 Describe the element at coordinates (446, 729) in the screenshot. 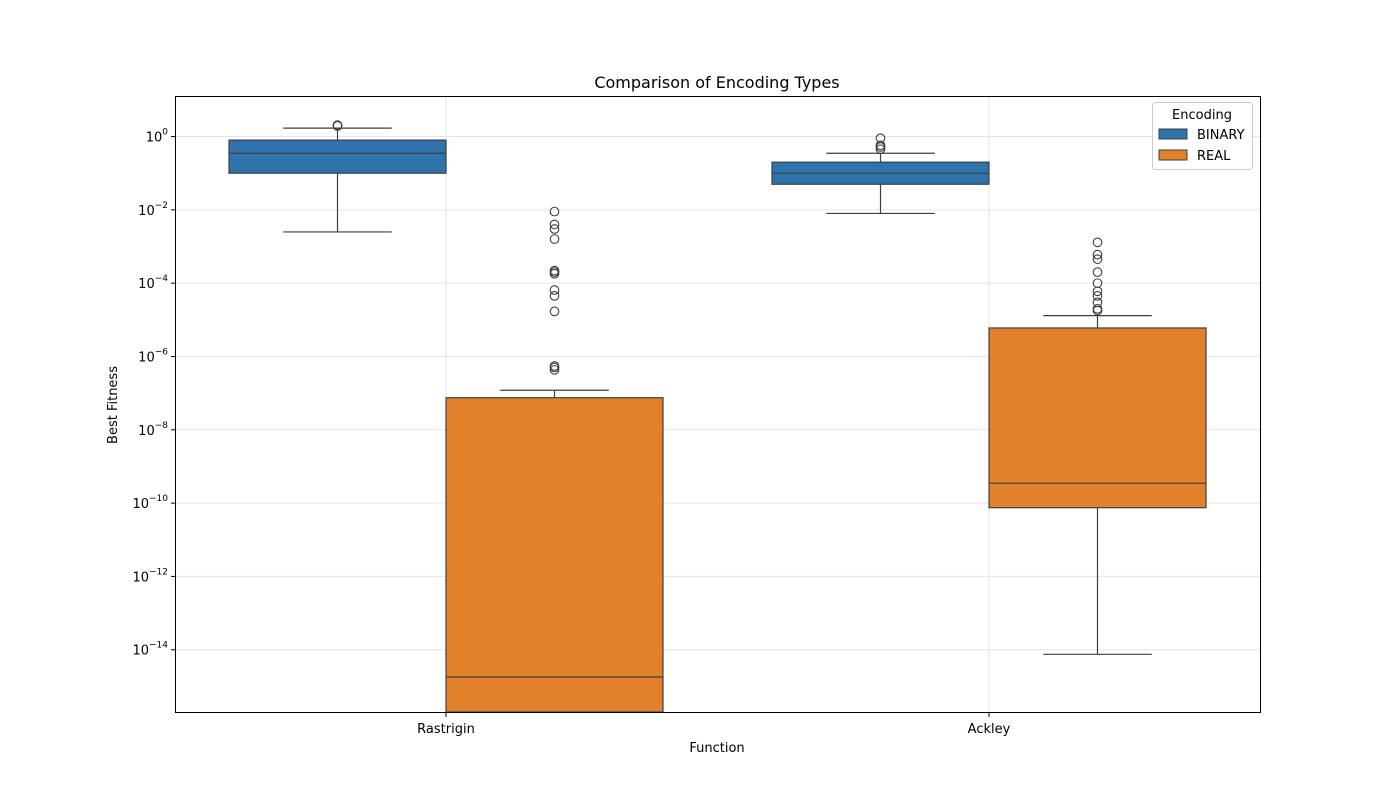

I see `x-tick-label: Rastrigin` at that location.